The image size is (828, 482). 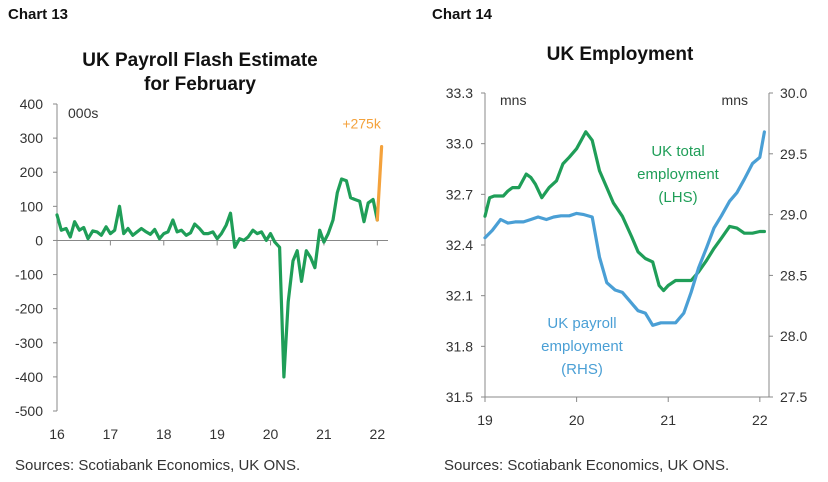 I want to click on chart14-title-line-1: UK Employment, so click(x=620, y=54).